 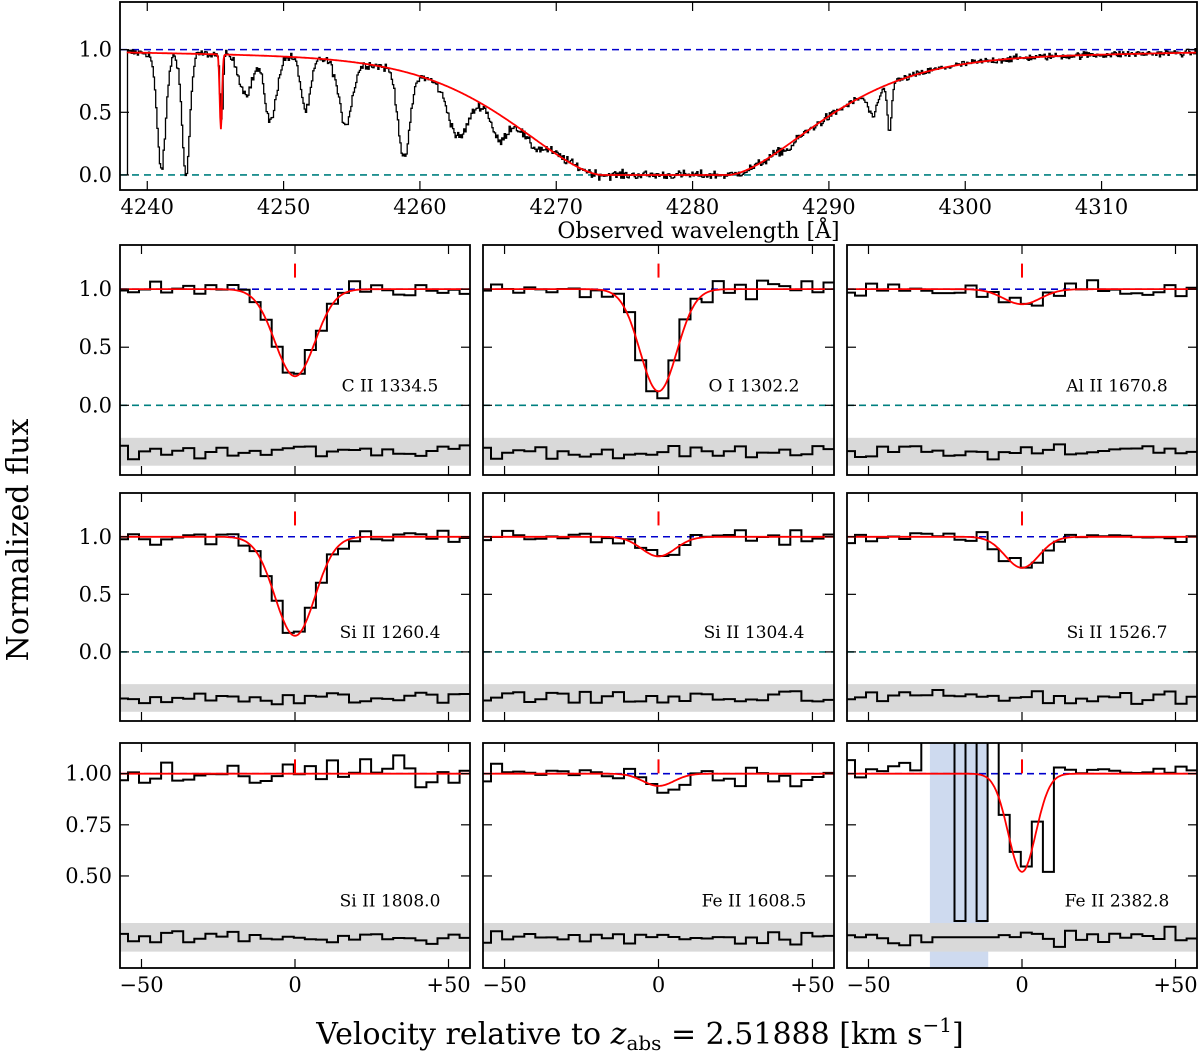 I want to click on x-tick-label: 4270, so click(x=556, y=207).